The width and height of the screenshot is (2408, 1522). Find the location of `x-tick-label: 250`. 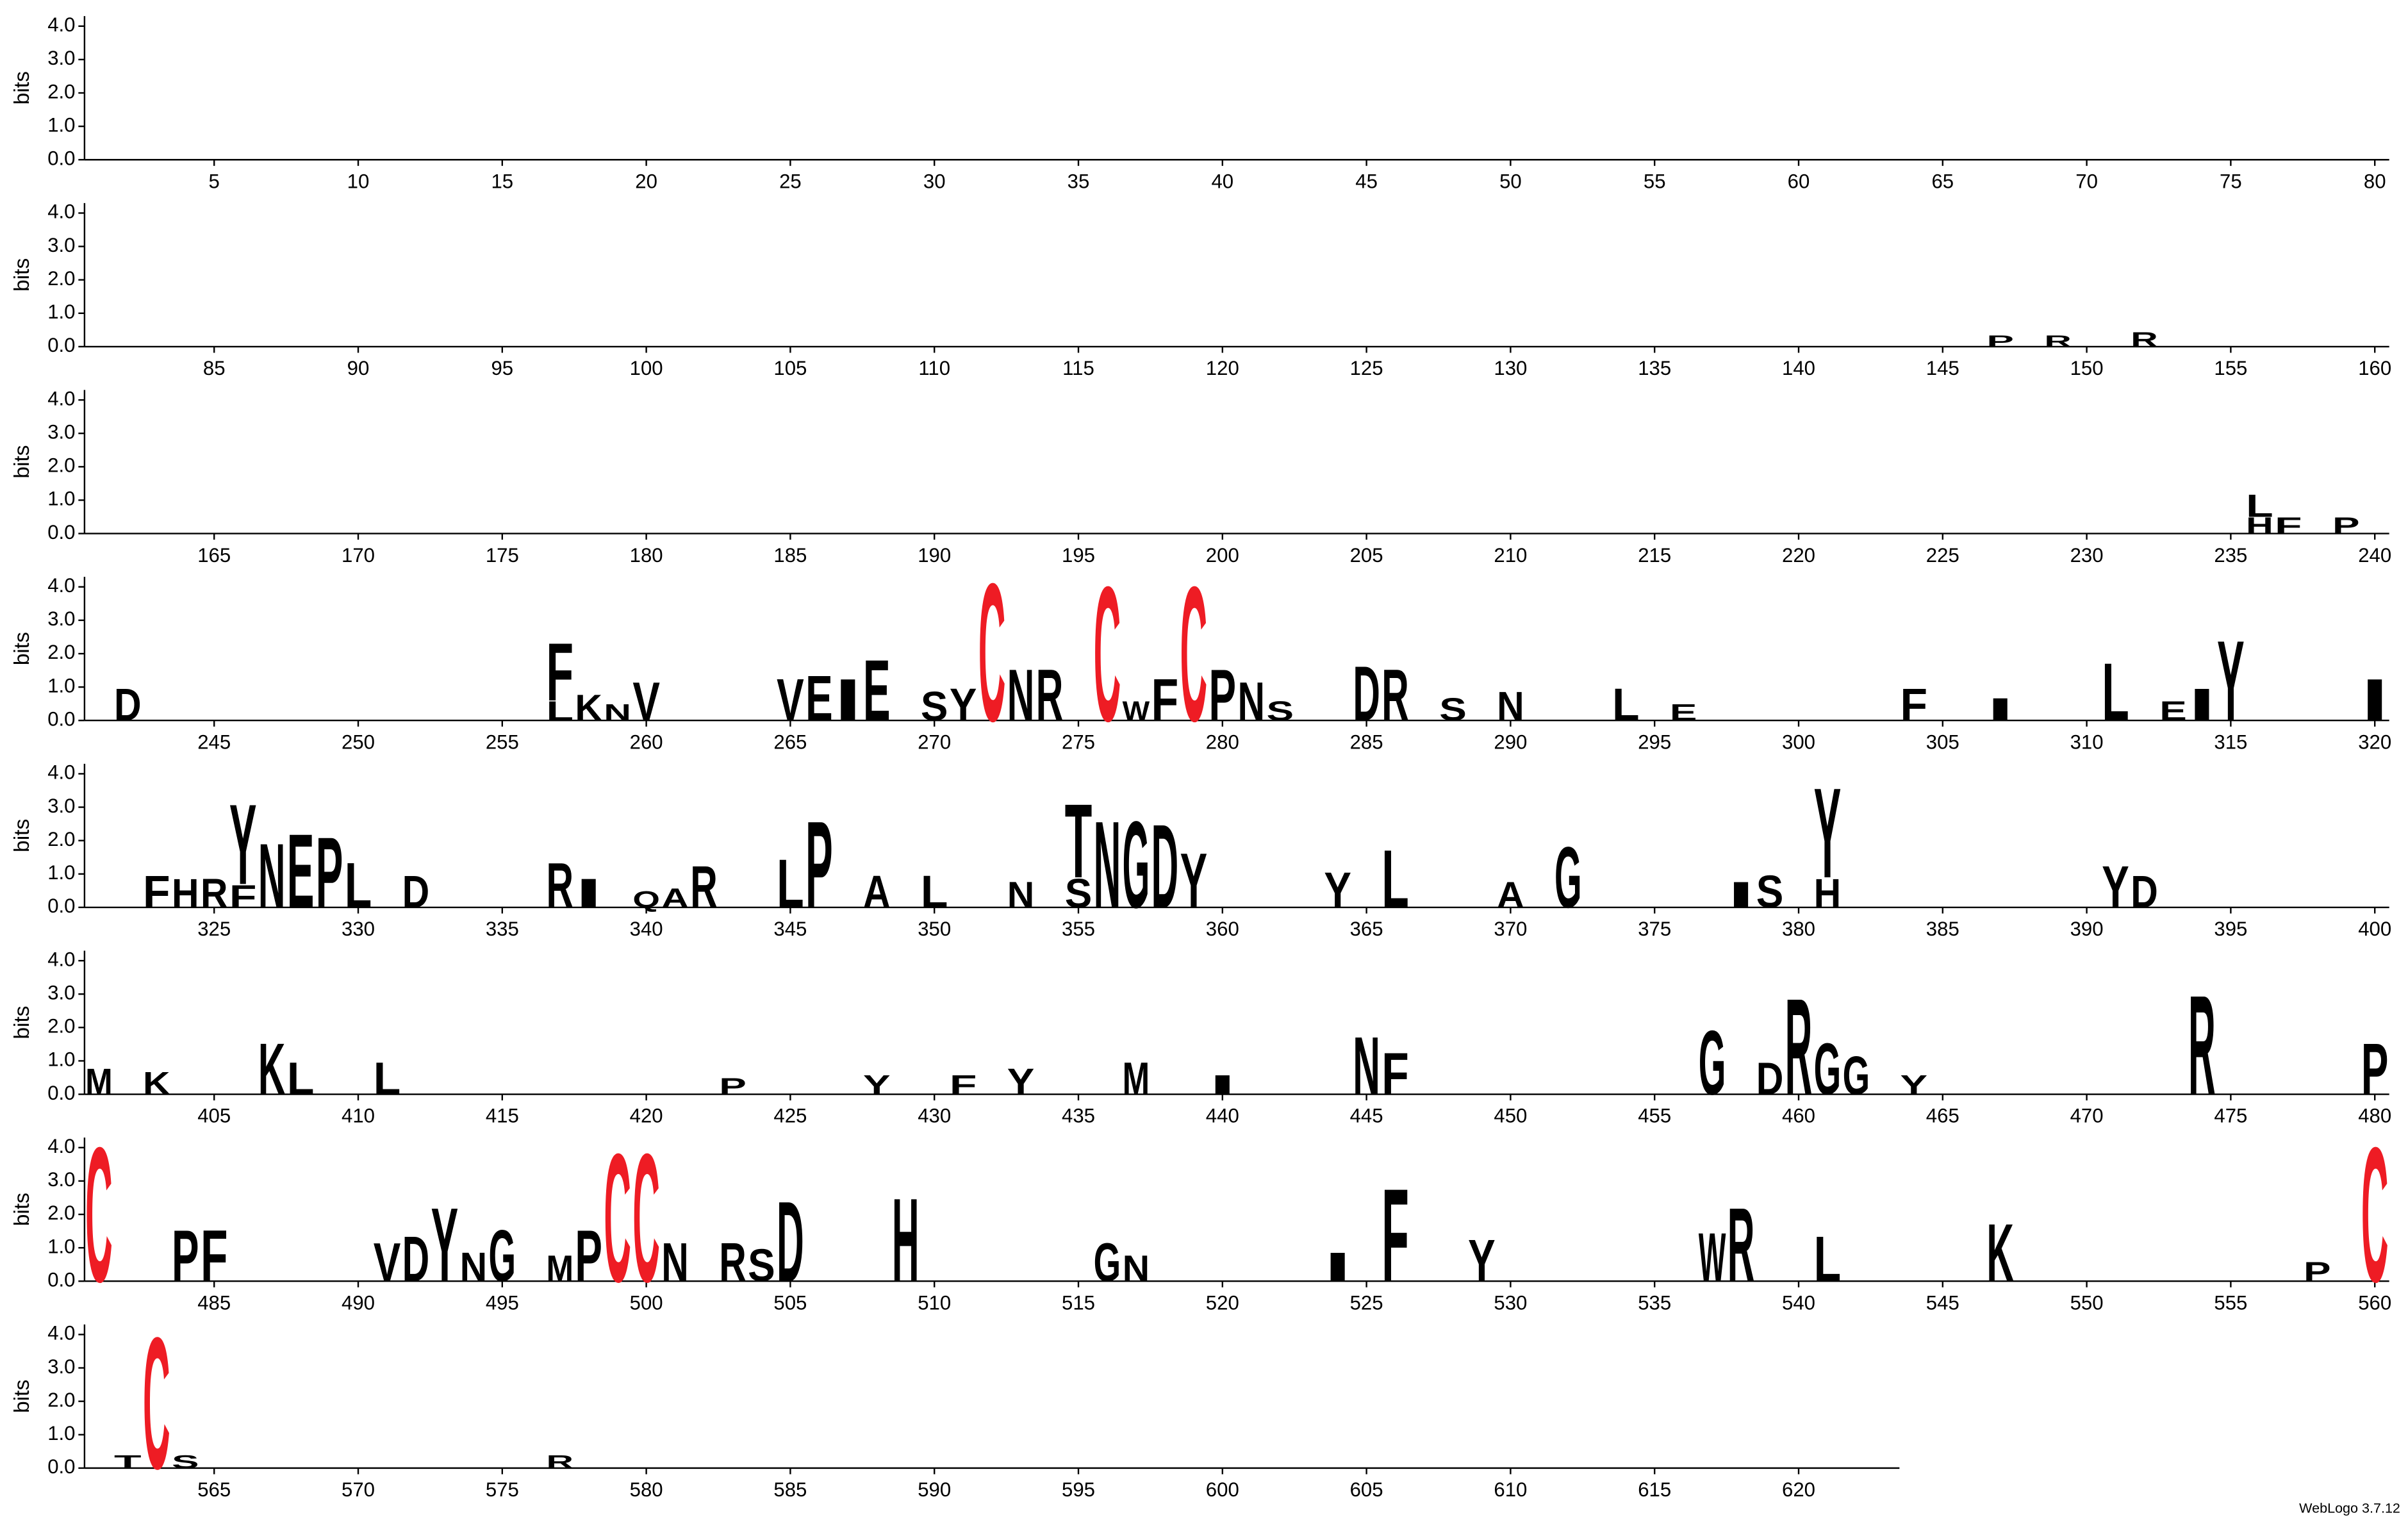

x-tick-label: 250 is located at coordinates (358, 742).